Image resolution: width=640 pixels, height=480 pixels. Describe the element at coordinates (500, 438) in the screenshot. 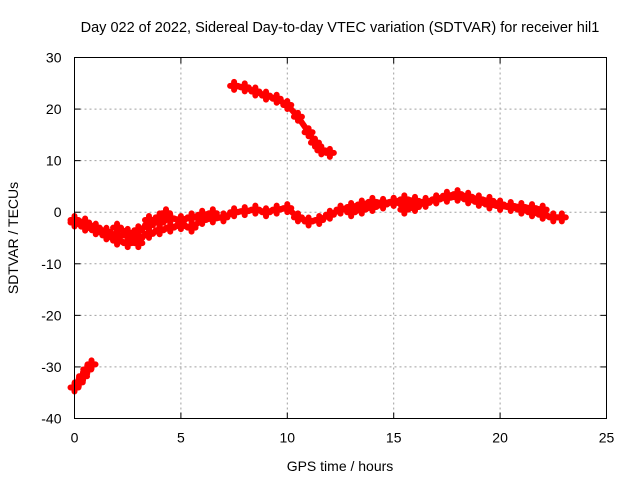

I see `x-tick-label: 20` at that location.